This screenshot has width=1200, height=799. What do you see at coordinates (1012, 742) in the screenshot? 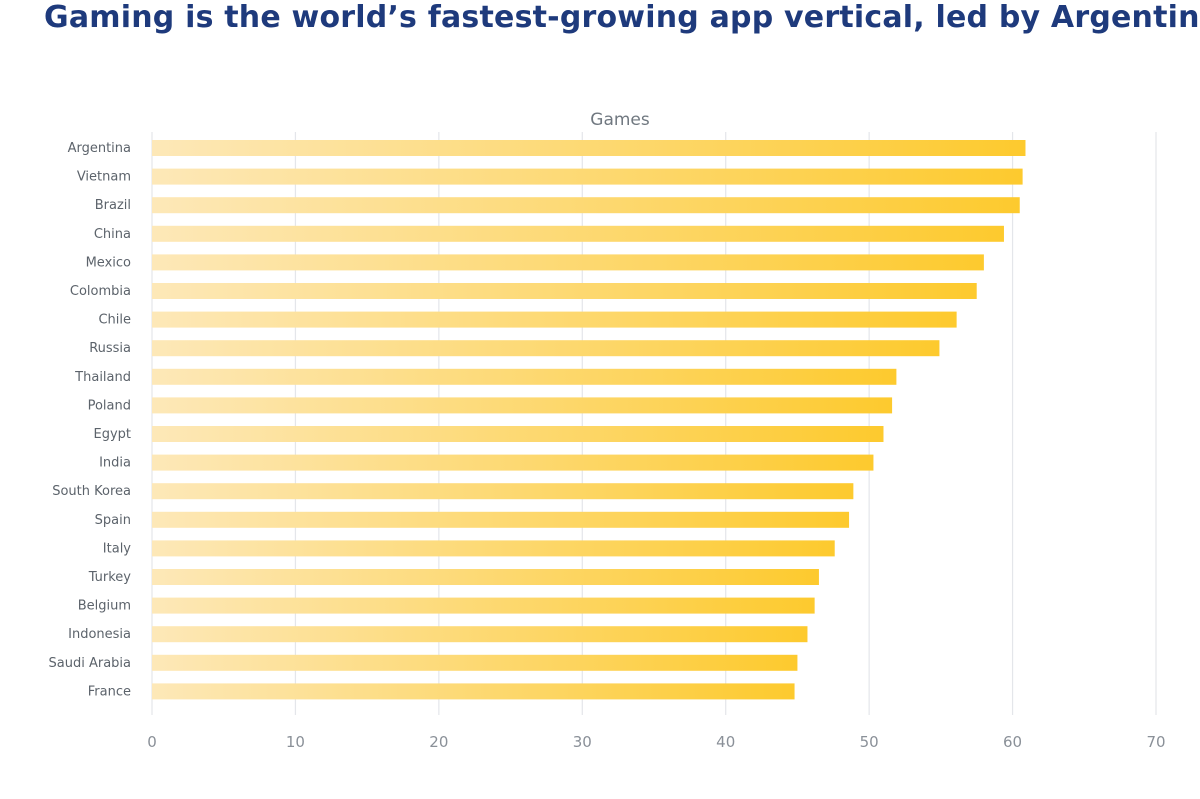
I see `x-tick-label: 60` at bounding box center [1012, 742].